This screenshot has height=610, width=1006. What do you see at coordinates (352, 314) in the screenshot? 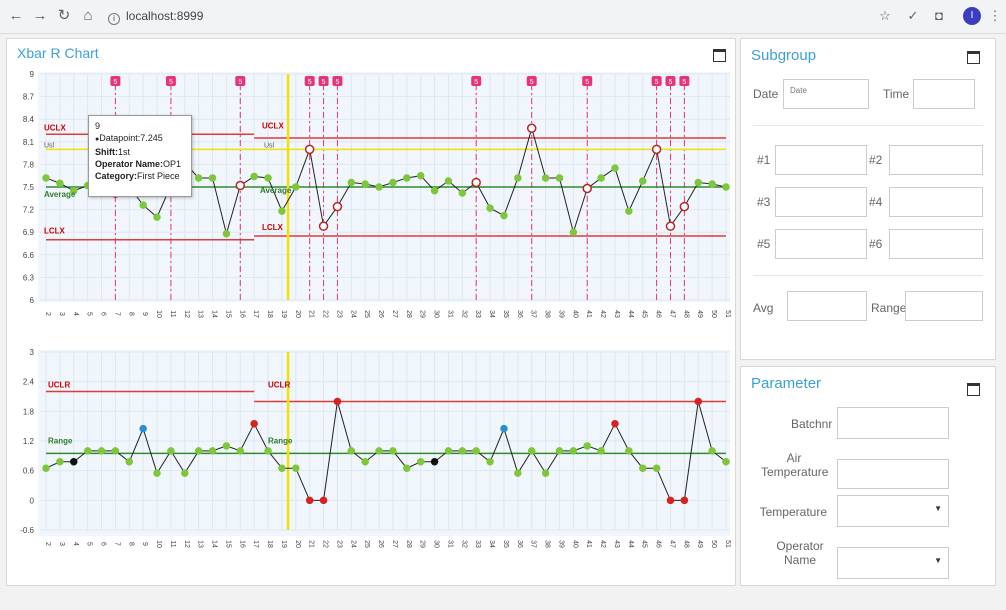
I see `x-tick-label: 24` at bounding box center [352, 314].